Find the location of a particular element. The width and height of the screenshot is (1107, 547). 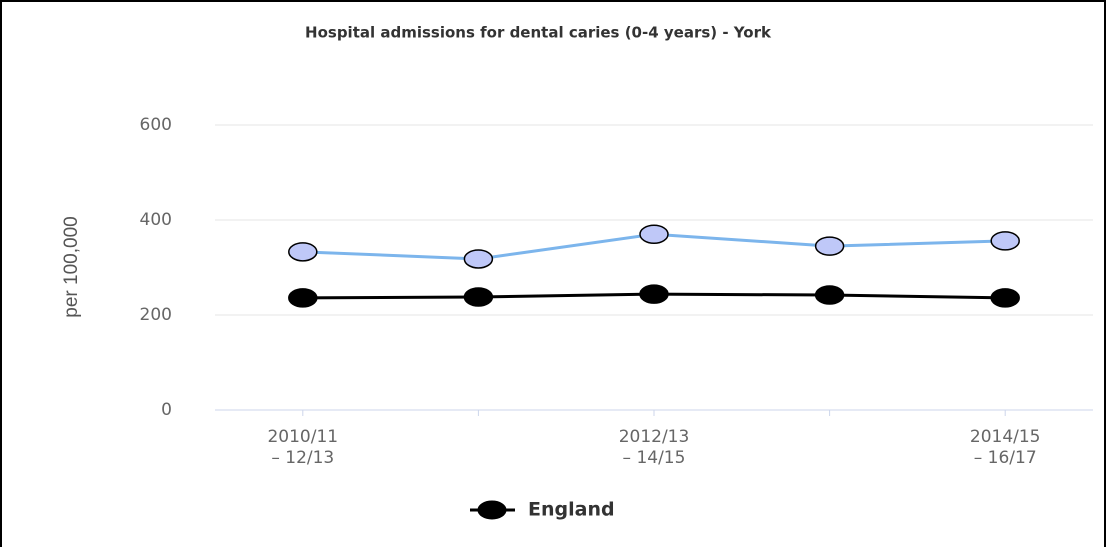

y-tick-label: 400 is located at coordinates (156, 220).